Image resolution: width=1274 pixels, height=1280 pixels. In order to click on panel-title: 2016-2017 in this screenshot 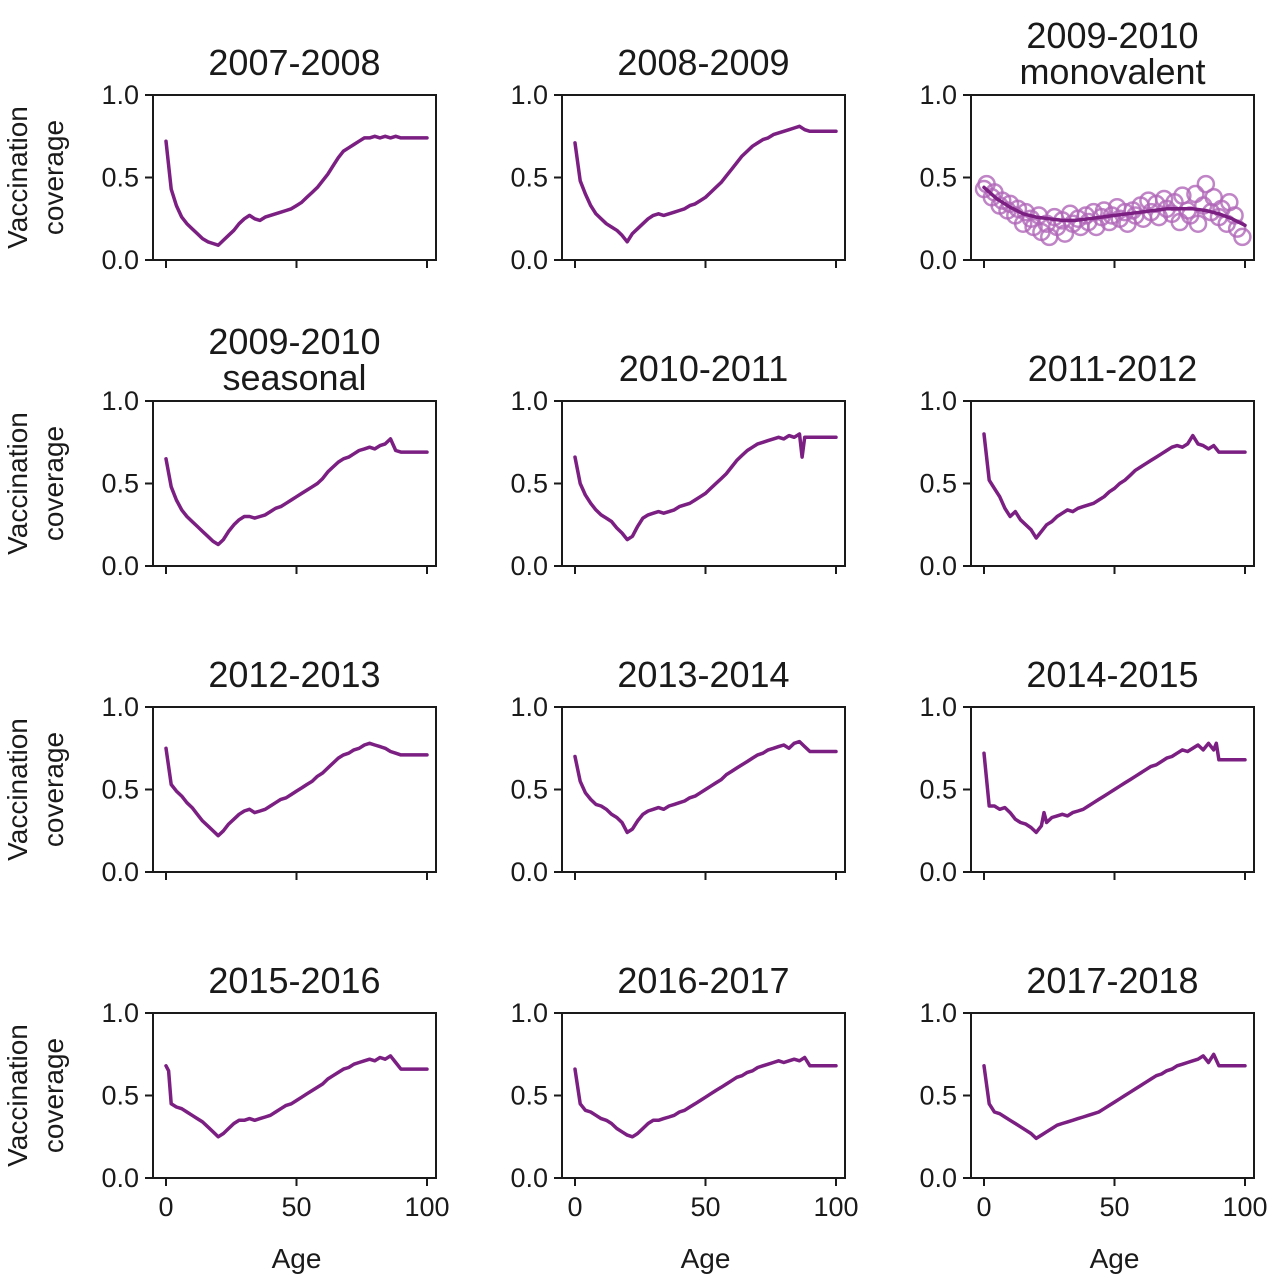, I will do `click(703, 980)`.